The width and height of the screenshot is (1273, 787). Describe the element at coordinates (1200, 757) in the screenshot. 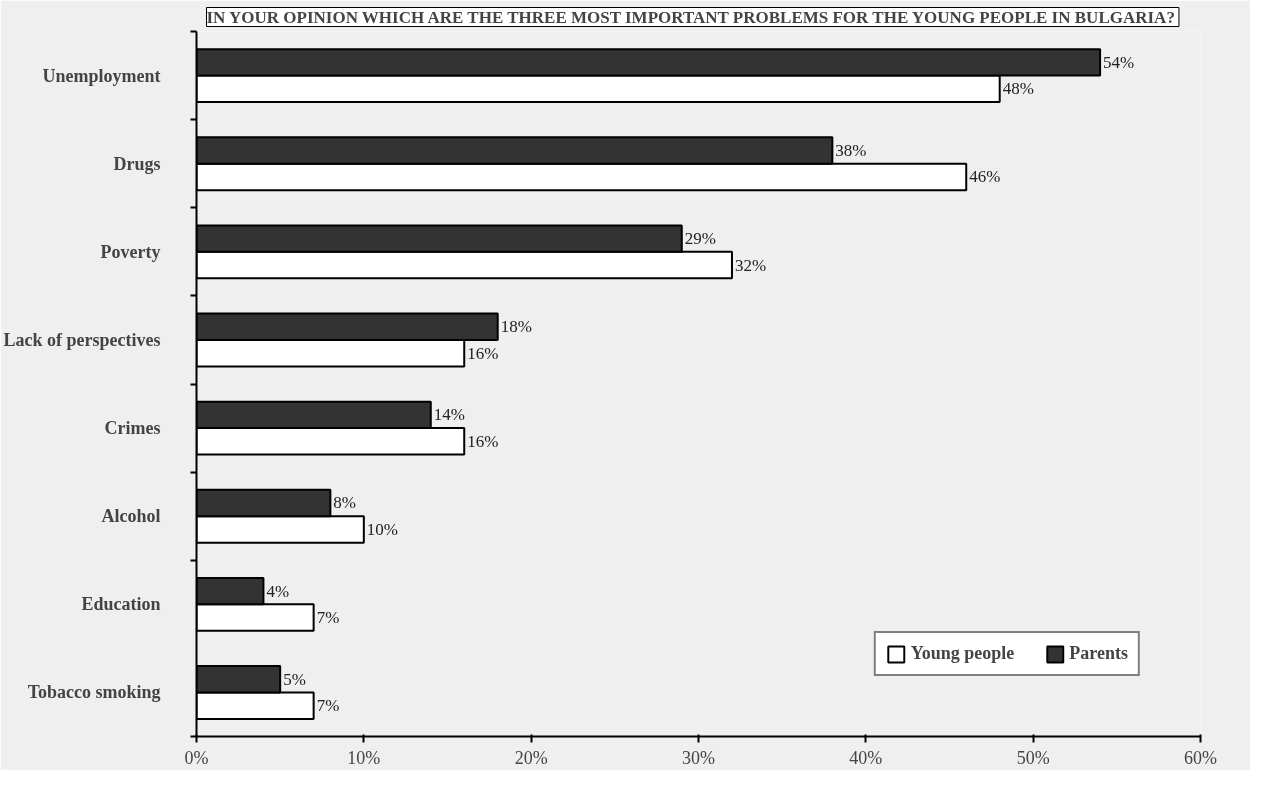

I see `x-tick-label: 60%` at that location.